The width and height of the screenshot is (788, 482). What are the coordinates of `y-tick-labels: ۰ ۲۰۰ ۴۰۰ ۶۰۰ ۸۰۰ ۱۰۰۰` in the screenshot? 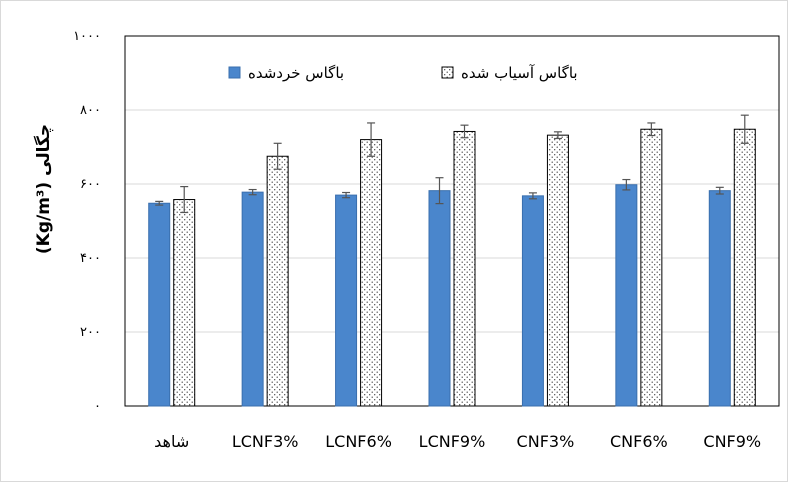 It's located at (87, 221).